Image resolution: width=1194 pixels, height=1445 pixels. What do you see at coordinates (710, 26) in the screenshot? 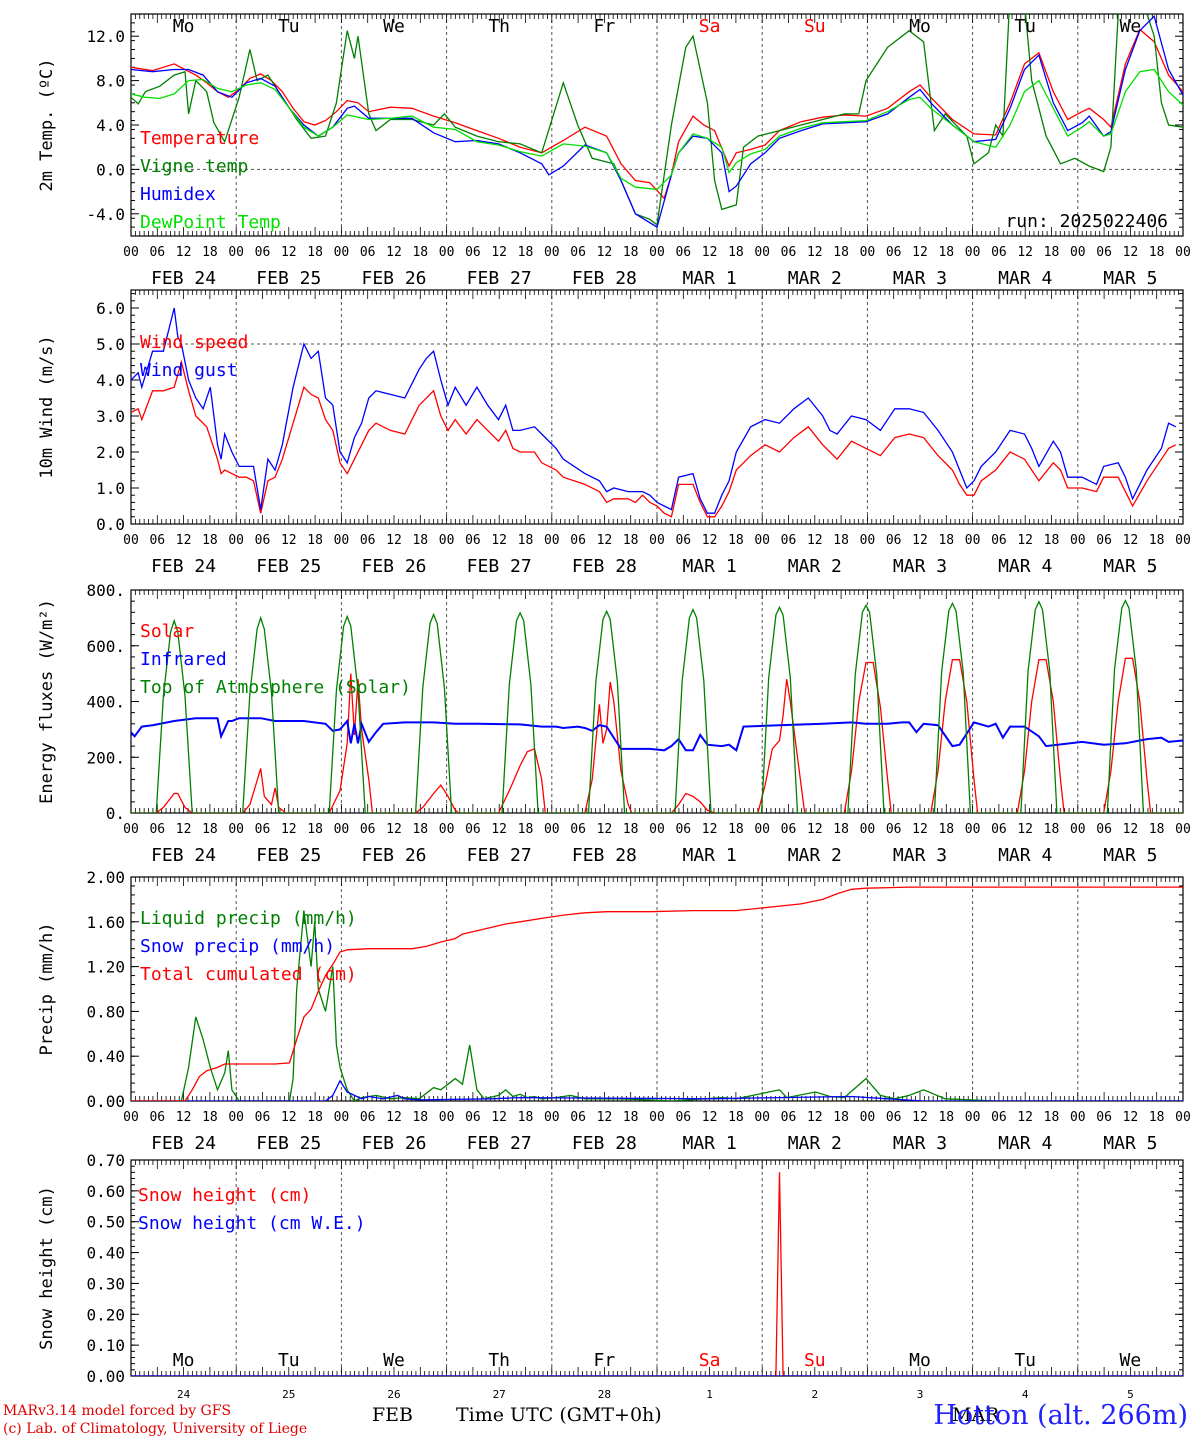
I see `weekday-label: Sa` at bounding box center [710, 26].